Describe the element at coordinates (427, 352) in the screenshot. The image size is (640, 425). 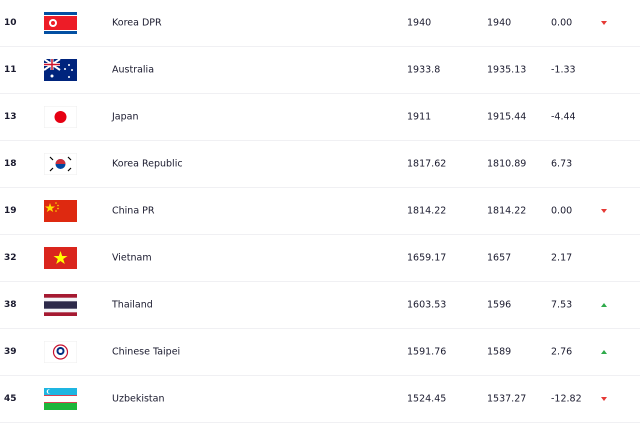
I see `total-points: 1591.76` at that location.